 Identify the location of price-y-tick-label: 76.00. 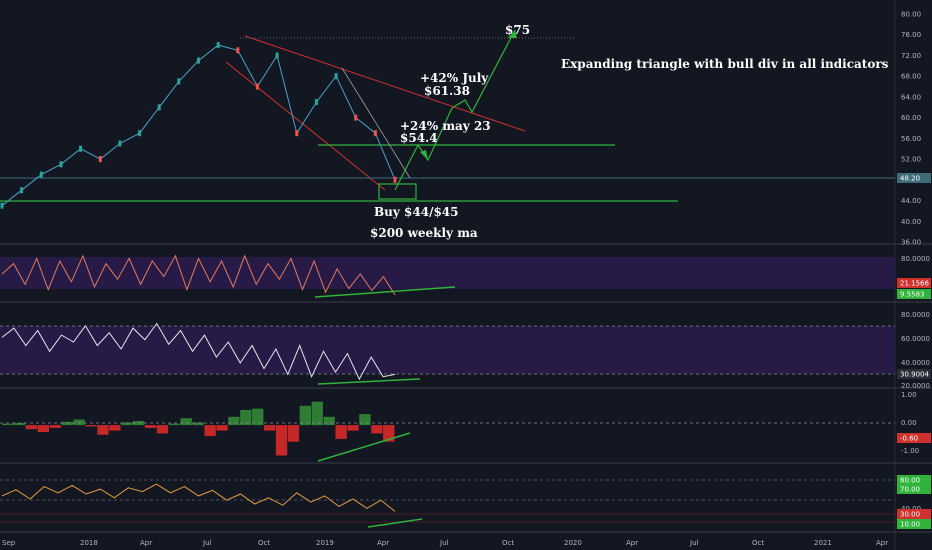
(911, 35).